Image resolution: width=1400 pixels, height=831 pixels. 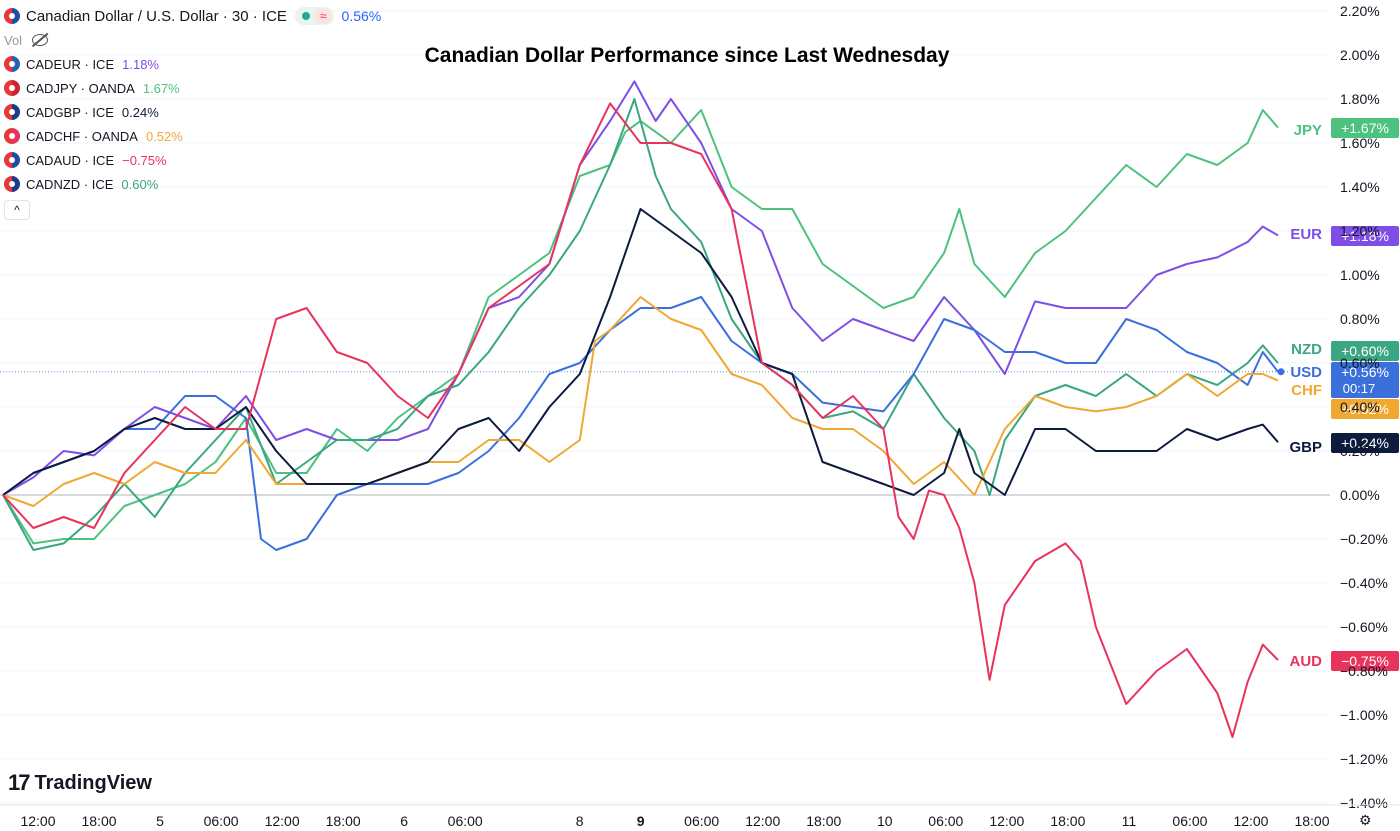 What do you see at coordinates (93, 782) in the screenshot?
I see `logo-text: TradingView` at bounding box center [93, 782].